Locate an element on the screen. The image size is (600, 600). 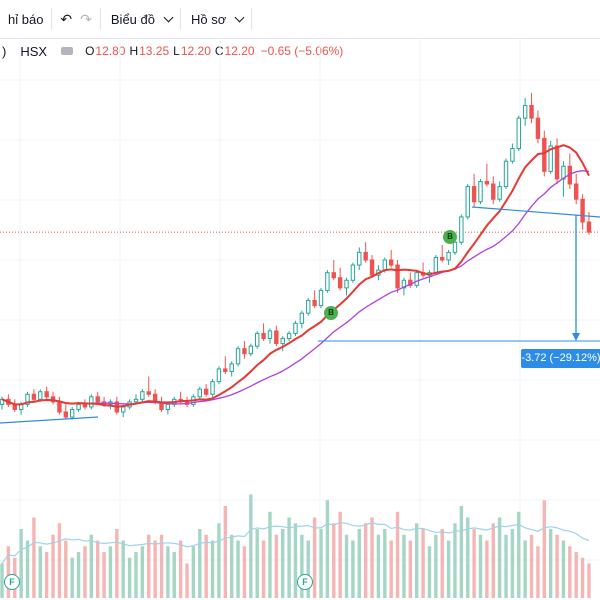
redo-button: ↷ is located at coordinates (90, 19).